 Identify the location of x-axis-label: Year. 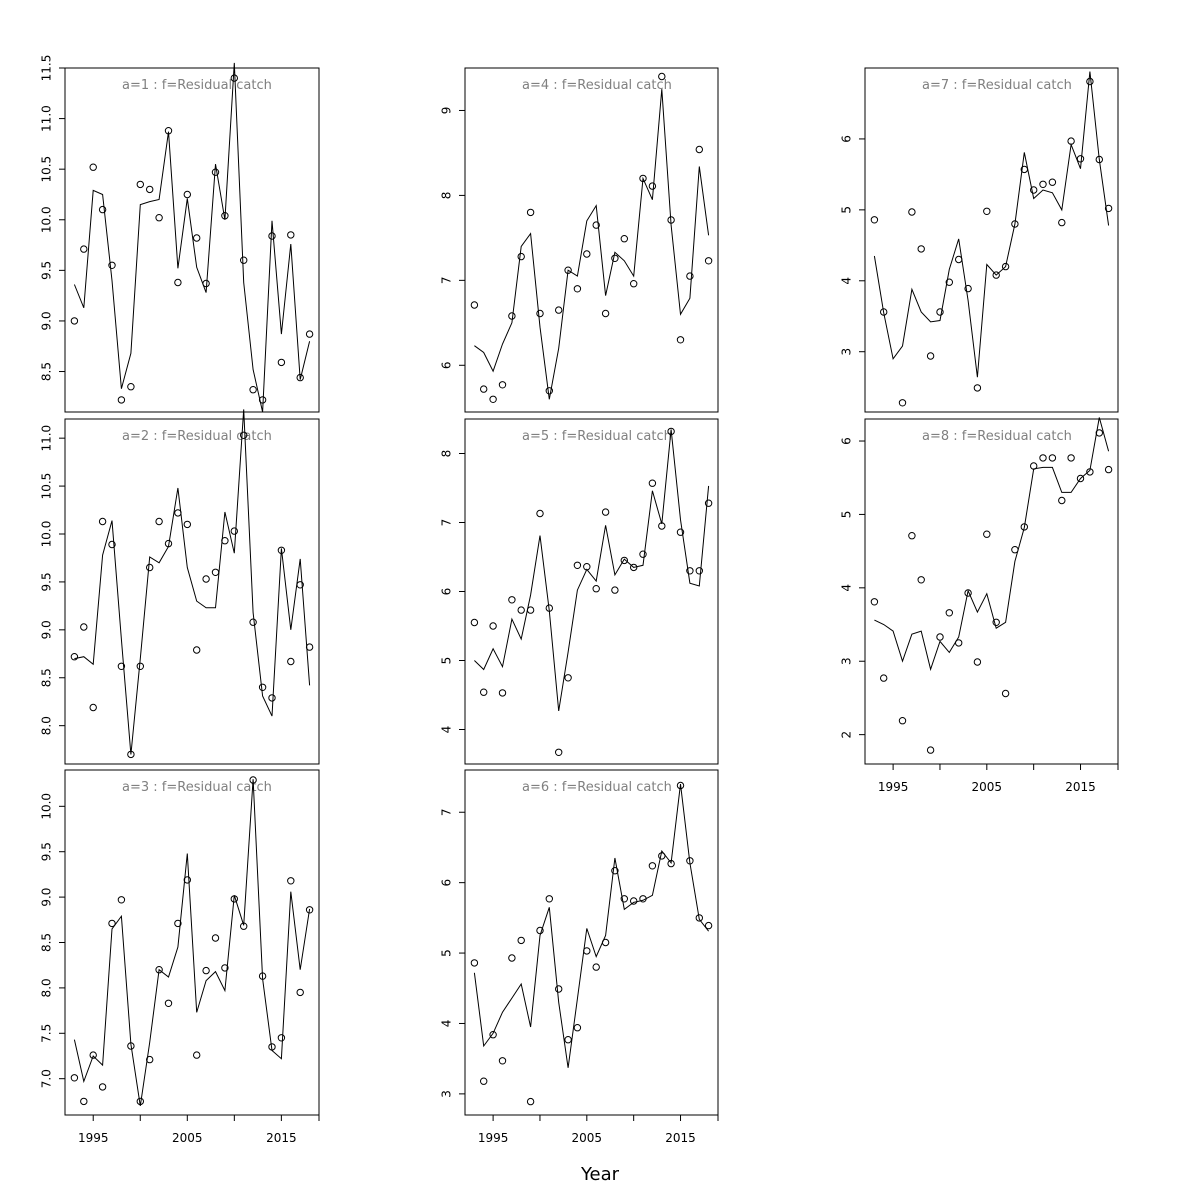
(600, 1174).